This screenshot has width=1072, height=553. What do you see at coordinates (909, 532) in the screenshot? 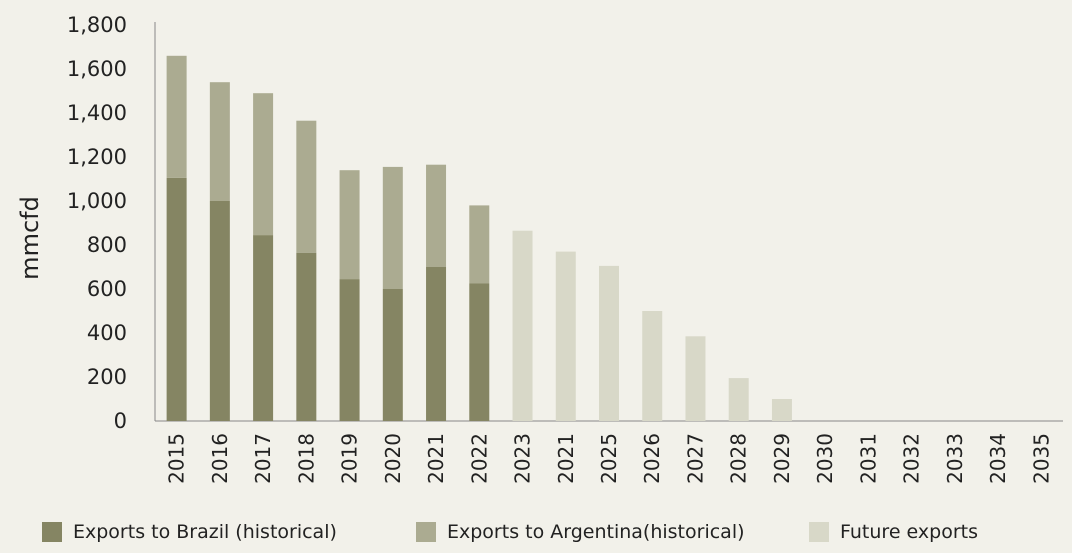
I see `legend-label-future: Future exports` at bounding box center [909, 532].